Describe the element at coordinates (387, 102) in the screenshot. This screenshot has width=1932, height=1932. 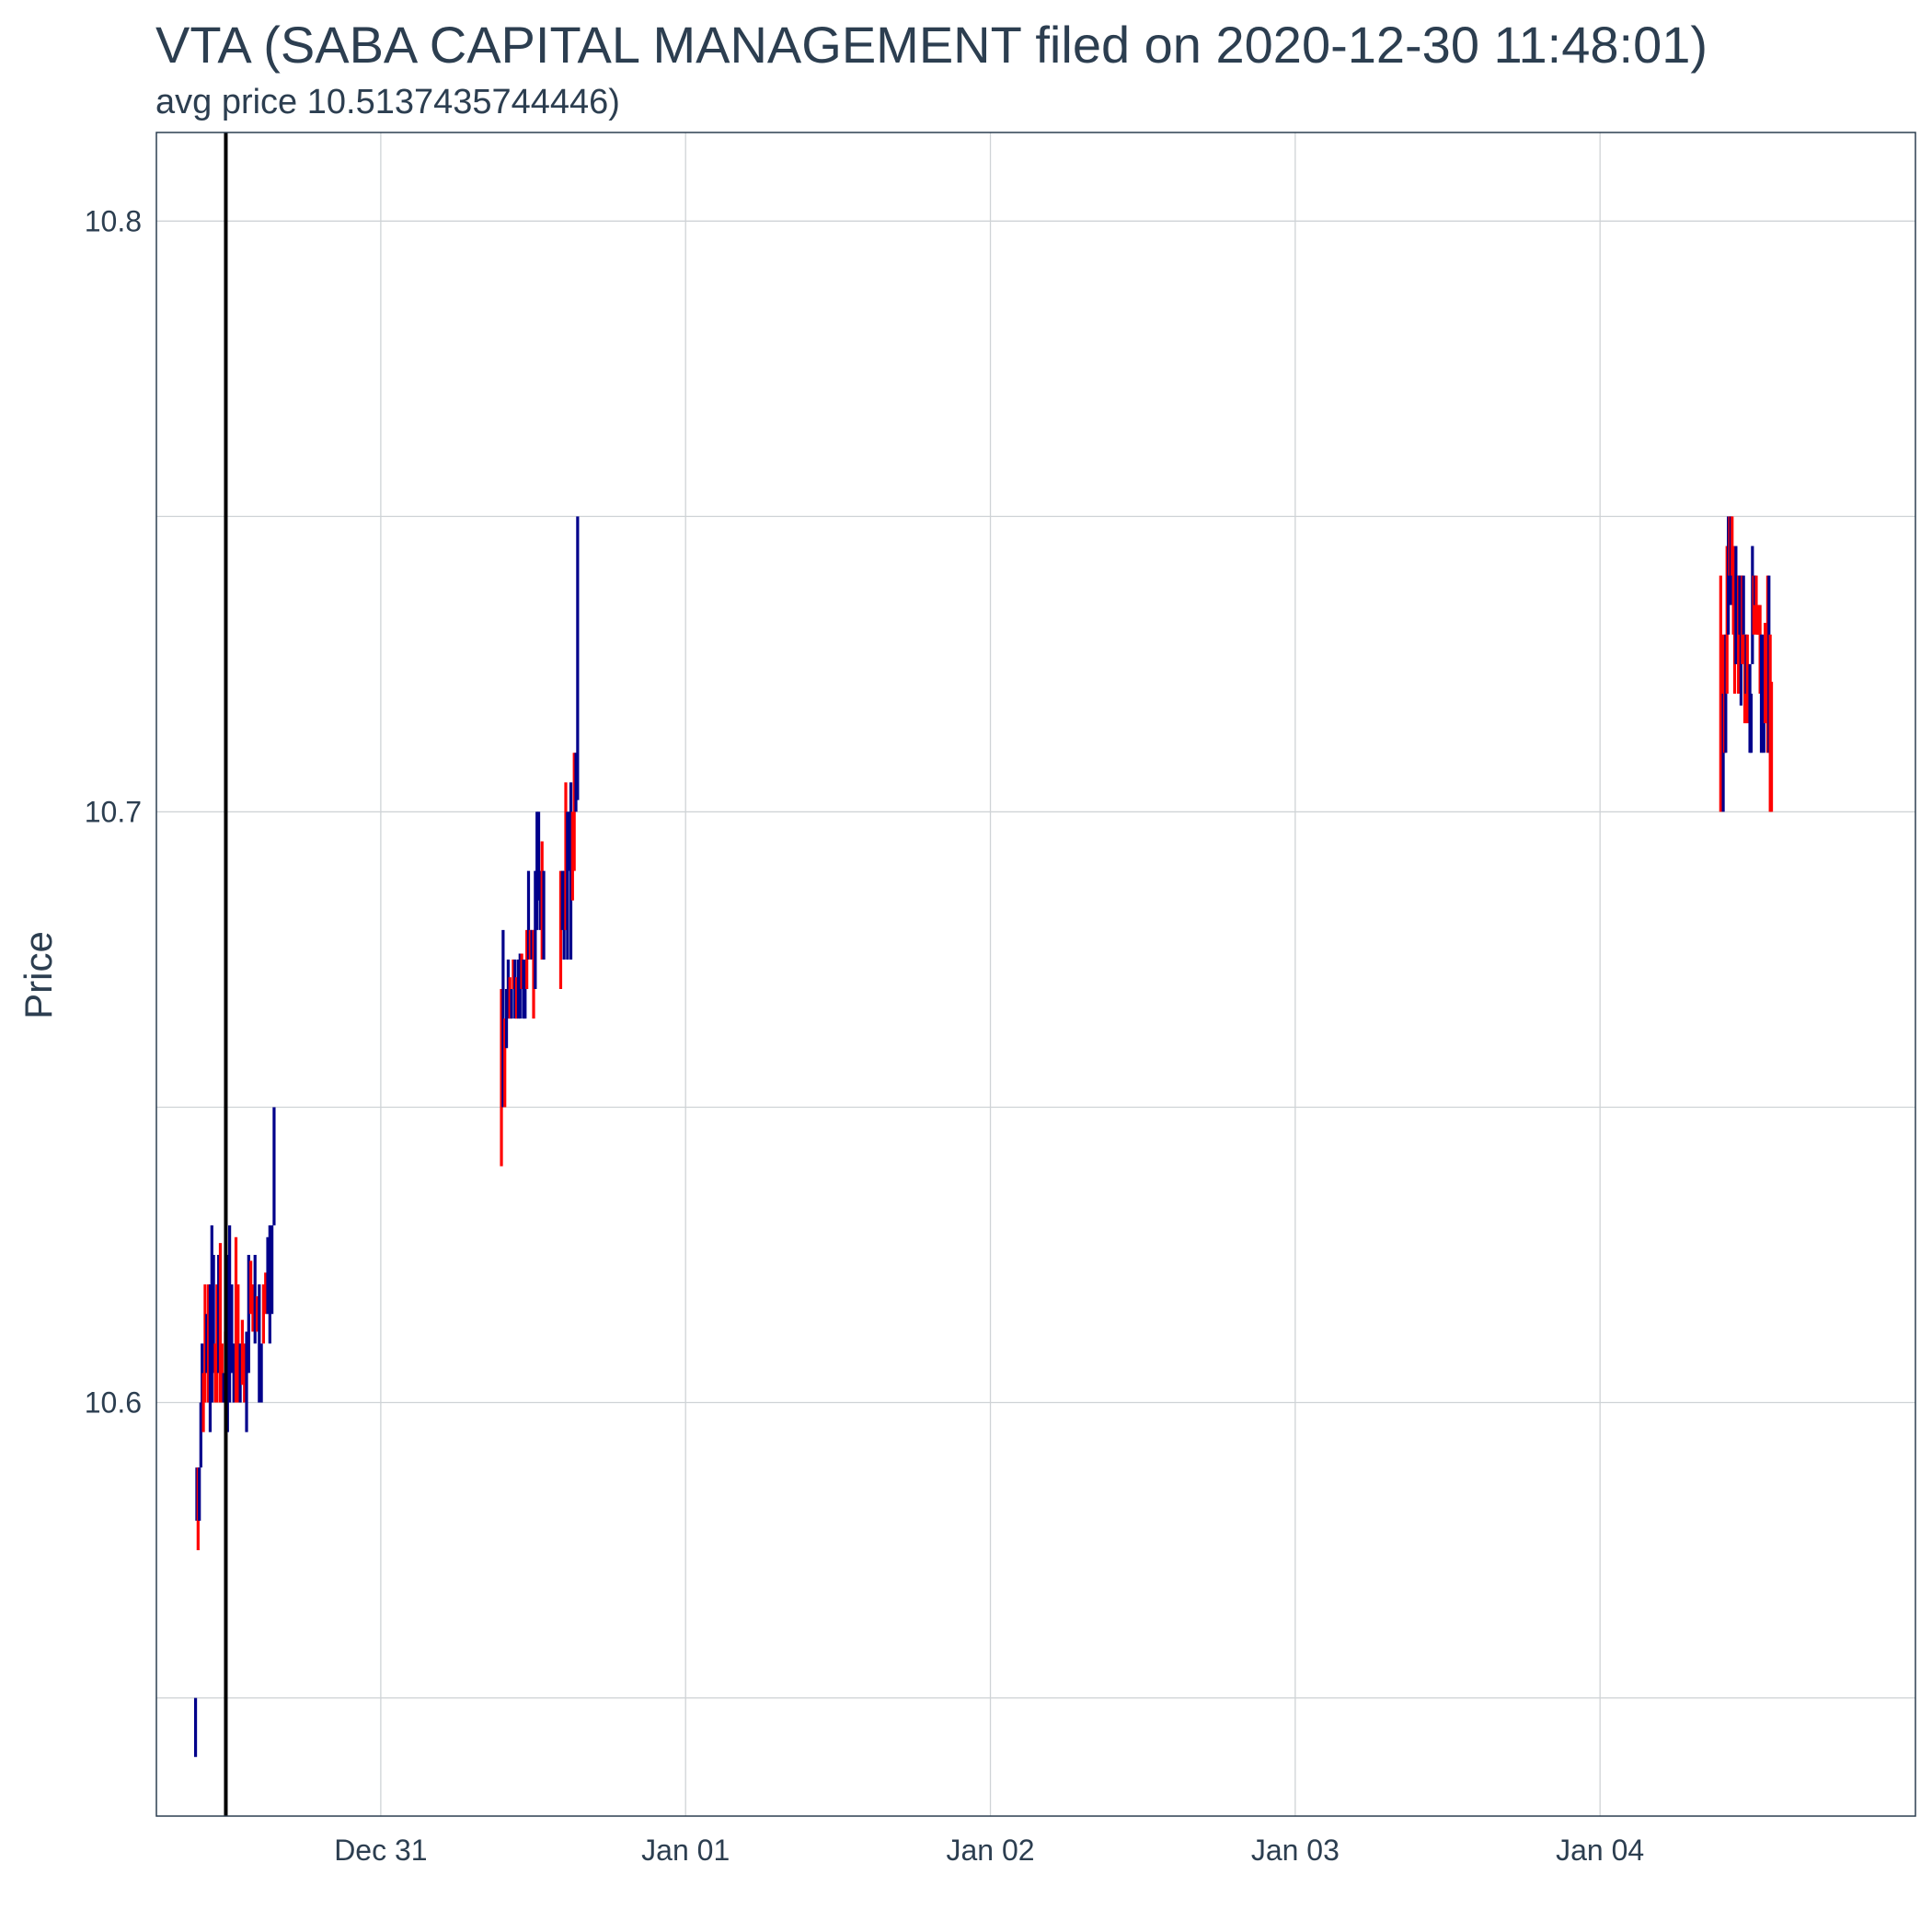
I see `chart-subtitle: avg price 10.5137435744446)` at that location.